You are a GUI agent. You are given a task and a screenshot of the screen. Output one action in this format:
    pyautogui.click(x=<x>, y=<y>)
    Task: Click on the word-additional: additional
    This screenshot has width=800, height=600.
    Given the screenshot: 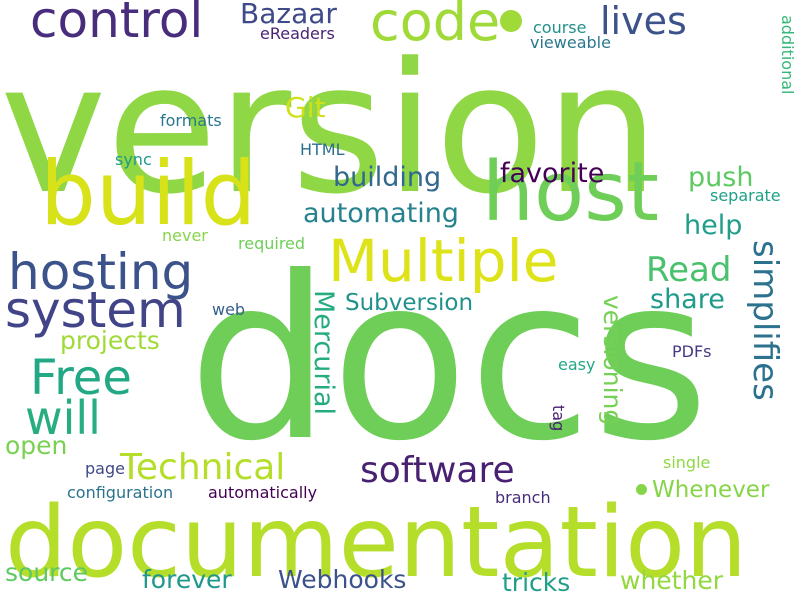 What is the action you would take?
    pyautogui.click(x=787, y=55)
    